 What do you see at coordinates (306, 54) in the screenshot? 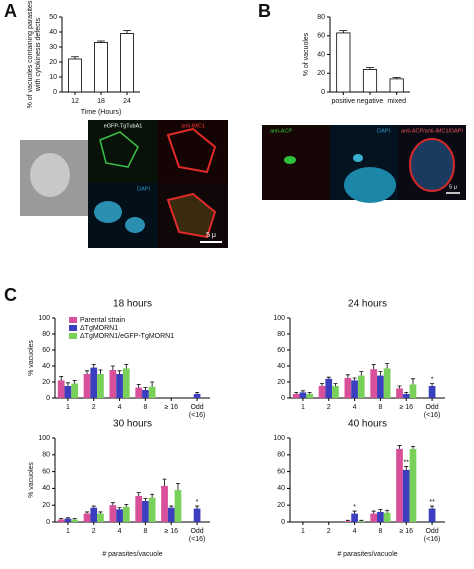
I see `y-axis-label: % of vacuoles` at bounding box center [306, 54].